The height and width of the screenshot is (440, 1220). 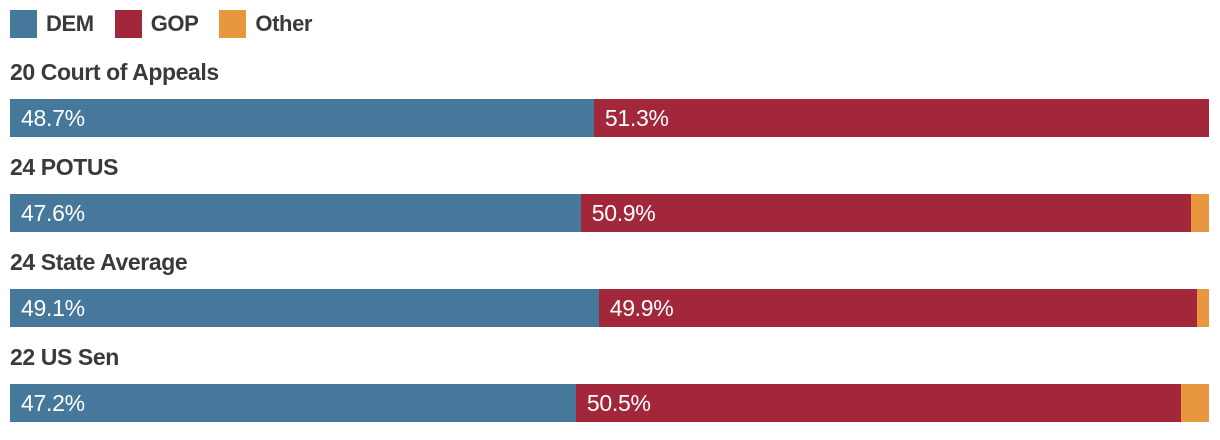 I want to click on bar-segment-gop: 50.9%, so click(x=885, y=213).